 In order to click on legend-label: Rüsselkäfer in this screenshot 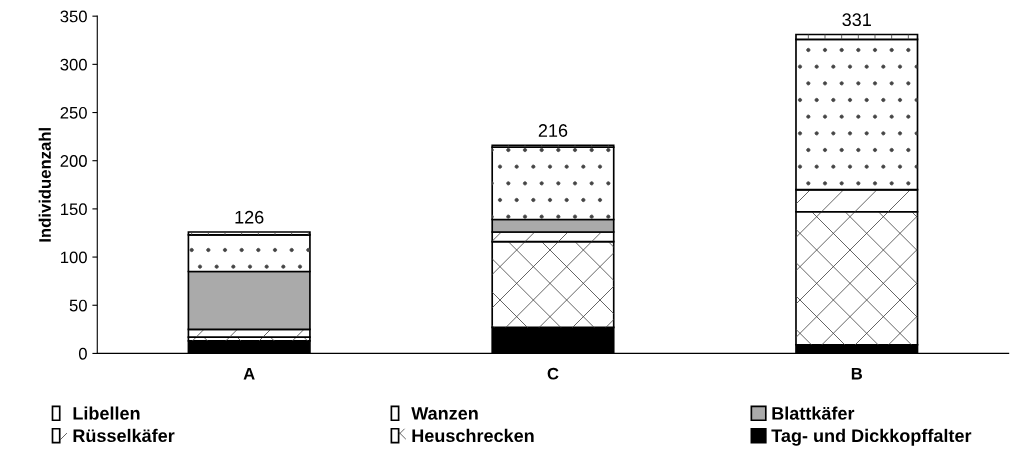, I will do `click(124, 435)`.